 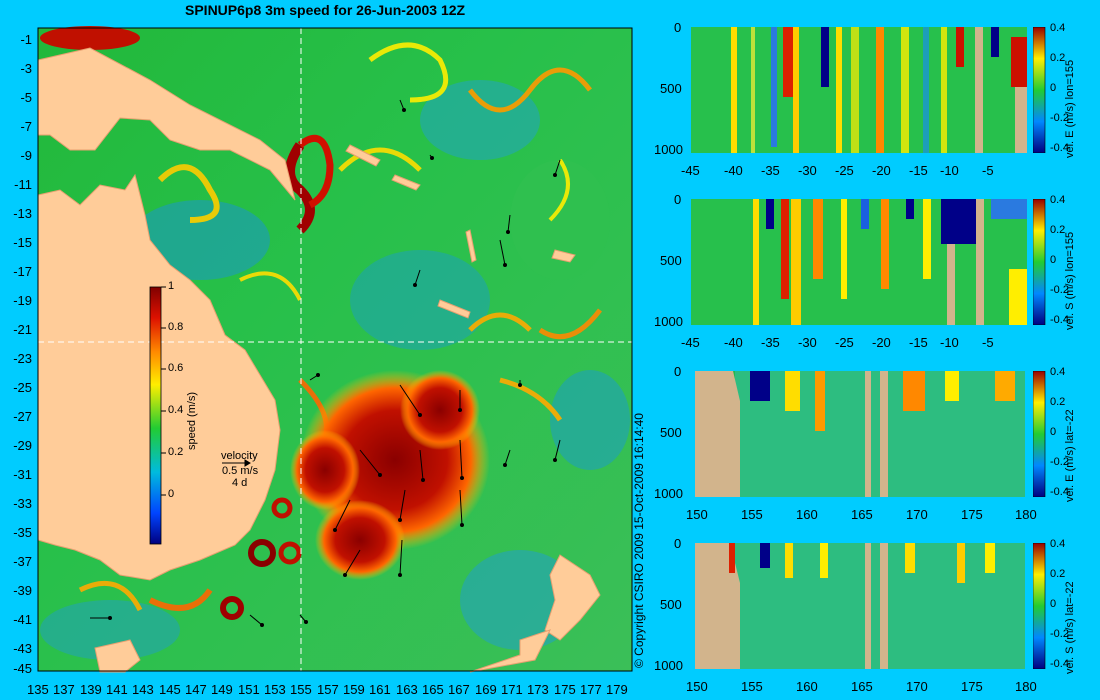 I want to click on colorbar-tick: 0.4, so click(x=176, y=410).